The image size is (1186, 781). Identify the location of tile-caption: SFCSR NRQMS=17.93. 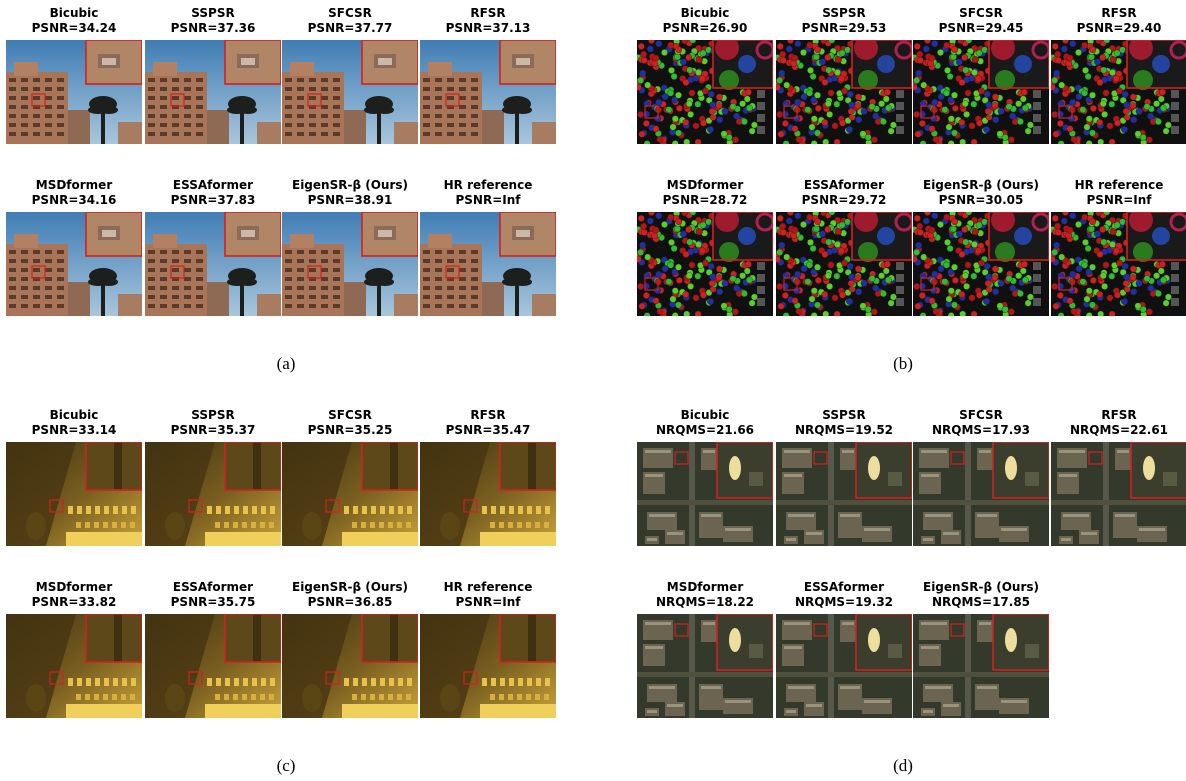
(981, 423).